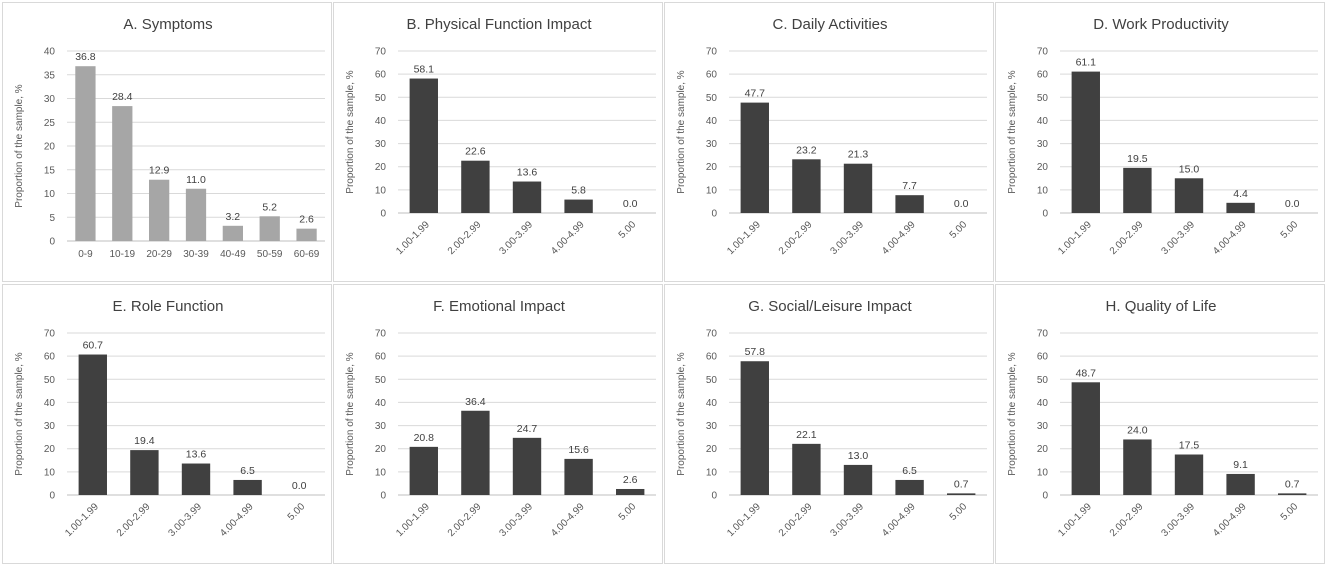 This screenshot has height=566, width=1328. Describe the element at coordinates (830, 306) in the screenshot. I see `chart-title: G. Social/Leisure Impact` at that location.